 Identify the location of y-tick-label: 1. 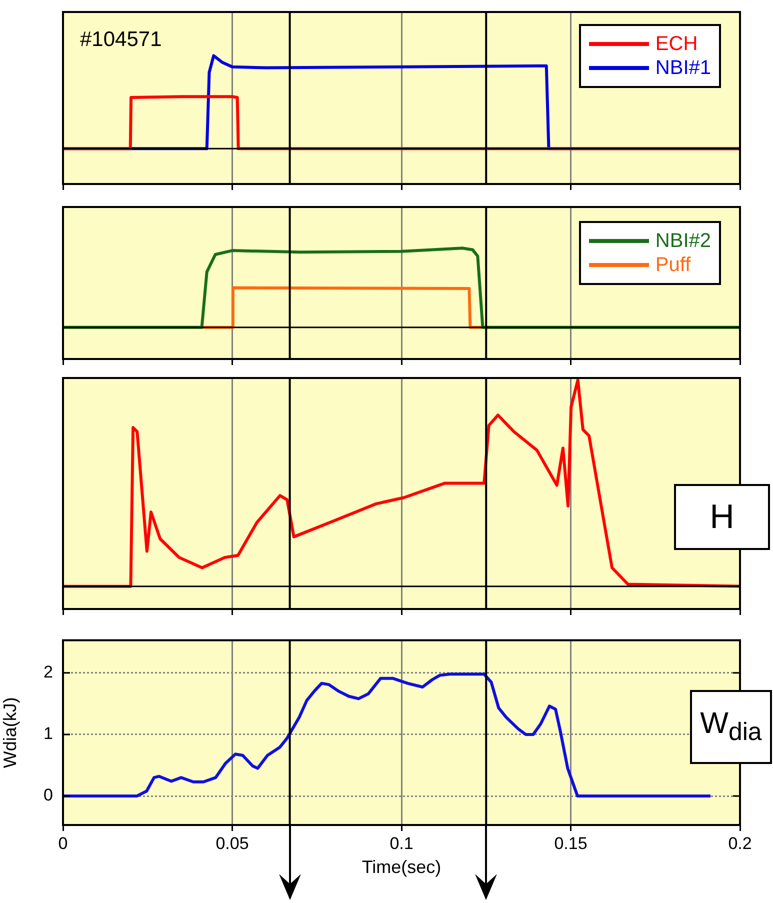
(48, 734).